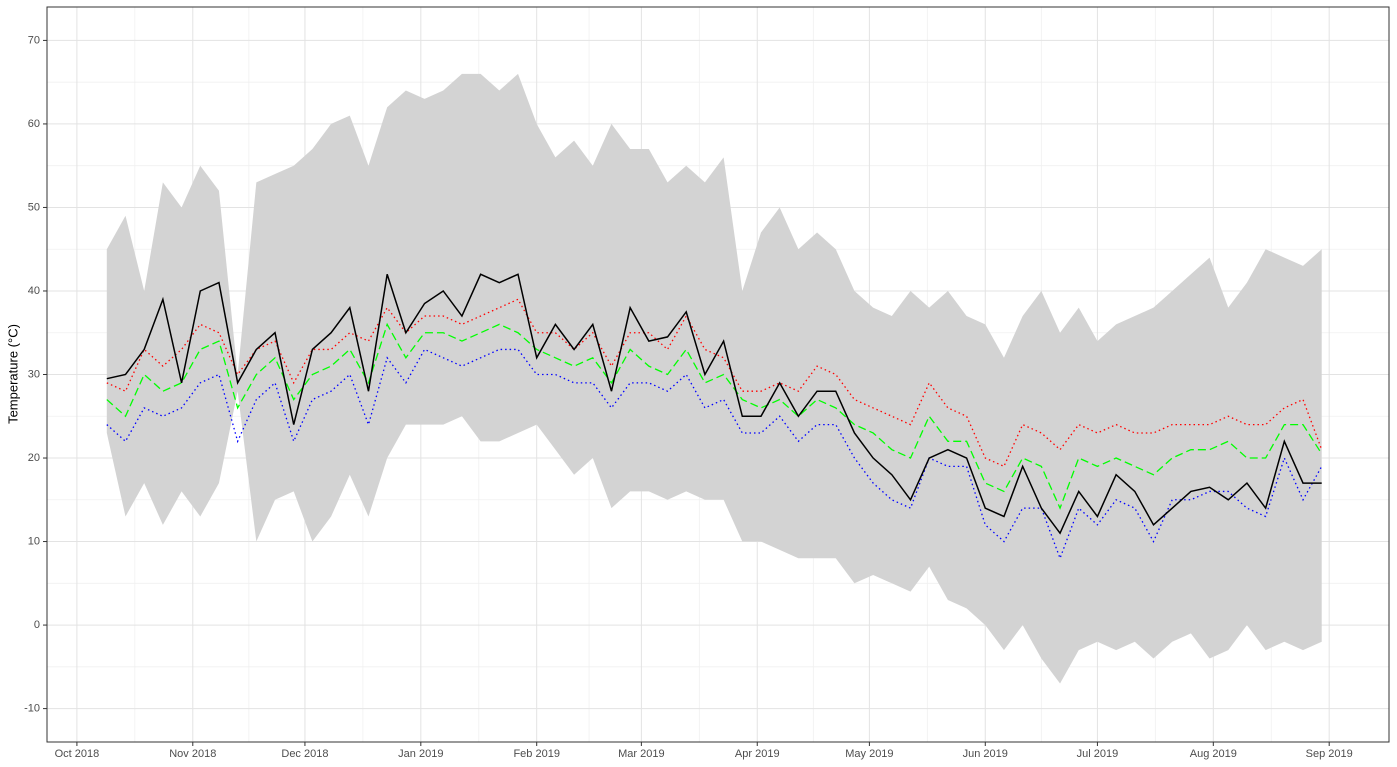  Describe the element at coordinates (304, 754) in the screenshot. I see `x-tick-label: Dec 2018` at that location.